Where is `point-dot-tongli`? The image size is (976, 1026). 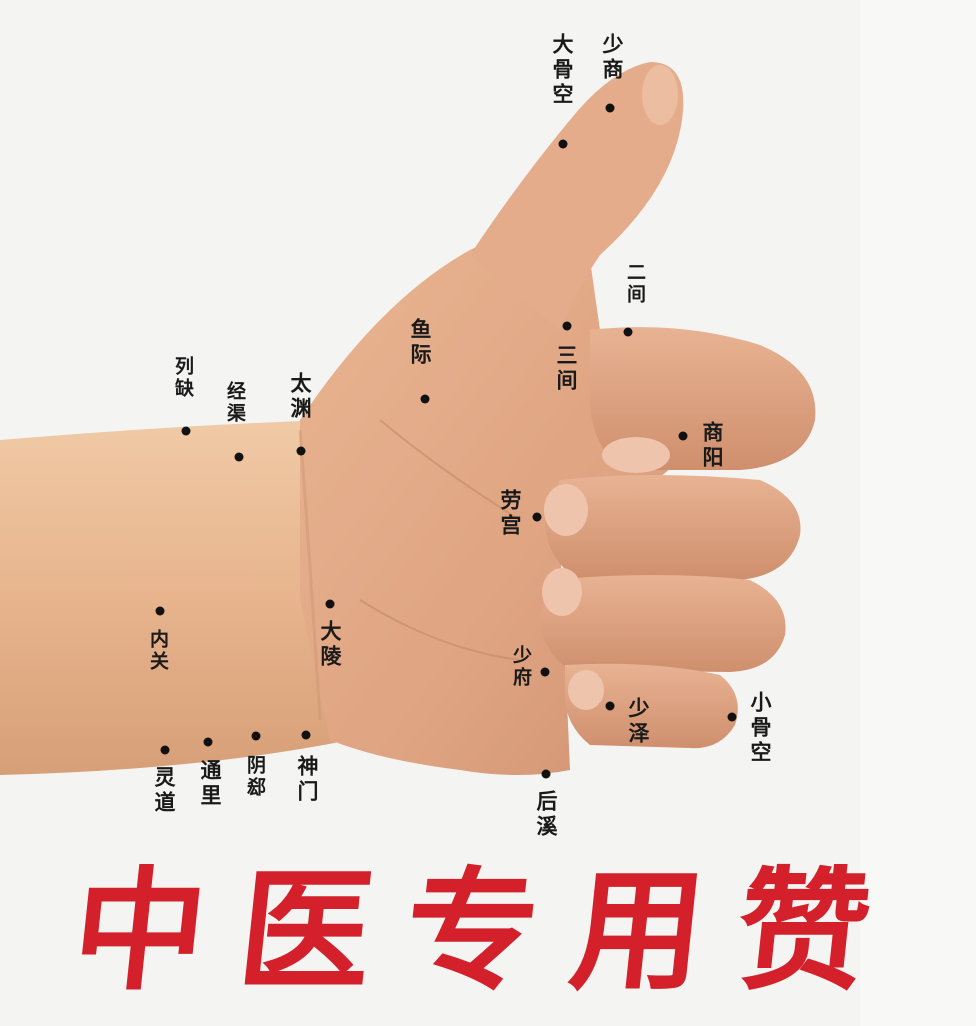
point-dot-tongli is located at coordinates (208, 742).